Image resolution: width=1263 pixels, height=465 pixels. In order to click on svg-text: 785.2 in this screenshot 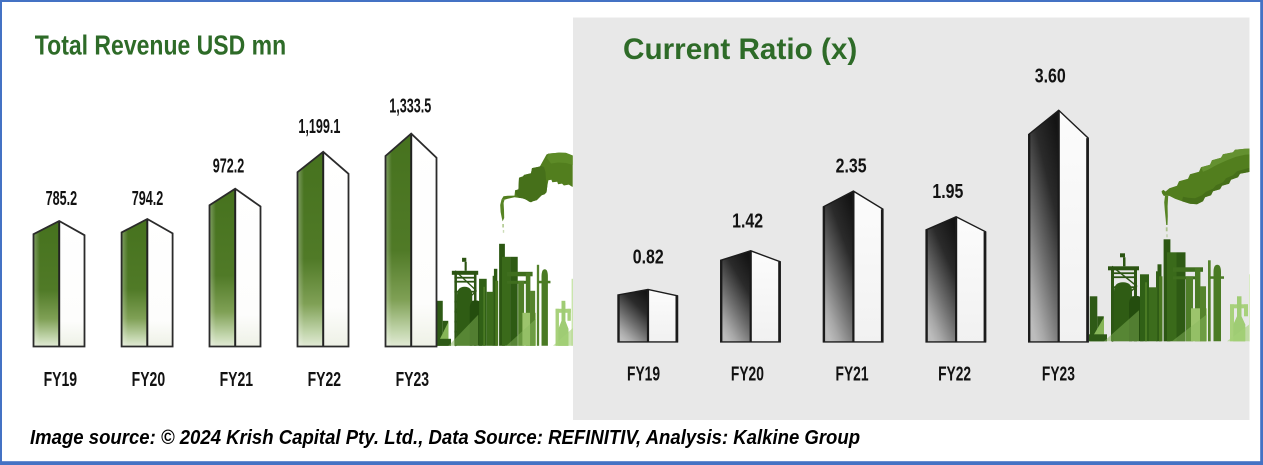, I will do `click(62, 198)`.